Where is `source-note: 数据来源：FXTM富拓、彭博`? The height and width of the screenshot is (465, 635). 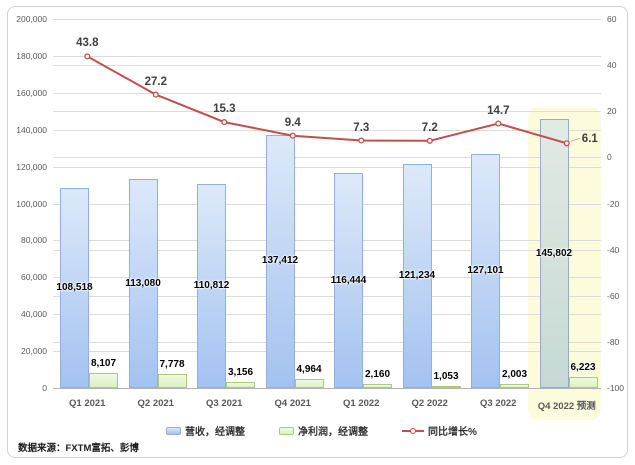
source-note: 数据来源：FXTM富拓、彭博 is located at coordinates (78, 448).